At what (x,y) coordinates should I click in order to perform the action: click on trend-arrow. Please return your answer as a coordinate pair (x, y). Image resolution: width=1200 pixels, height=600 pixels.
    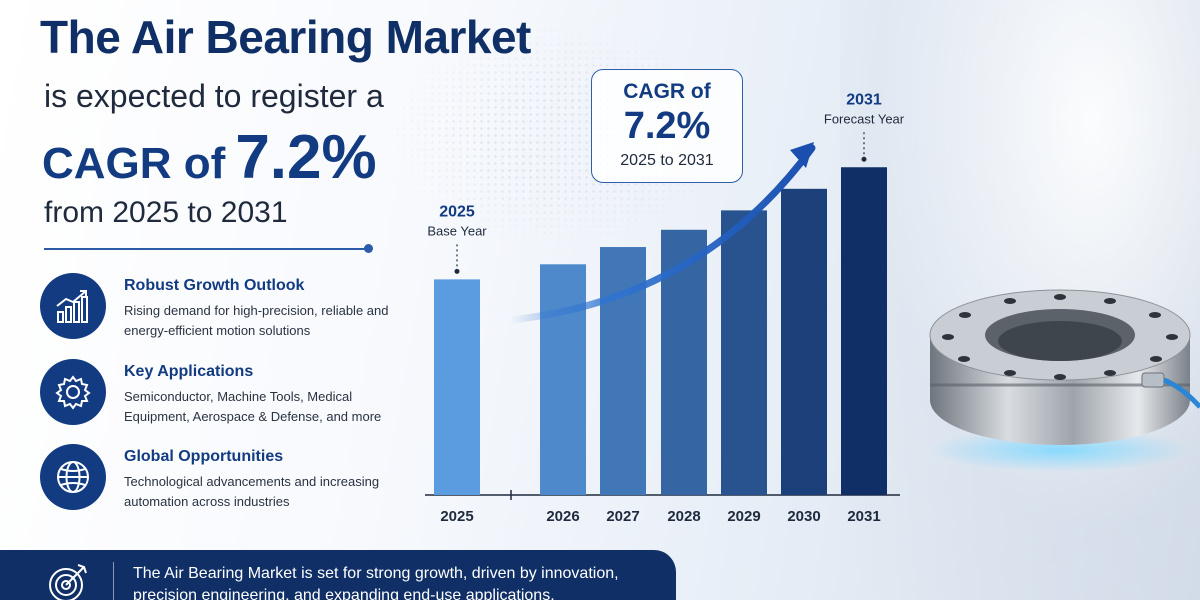
    Looking at the image, I should click on (661, 234).